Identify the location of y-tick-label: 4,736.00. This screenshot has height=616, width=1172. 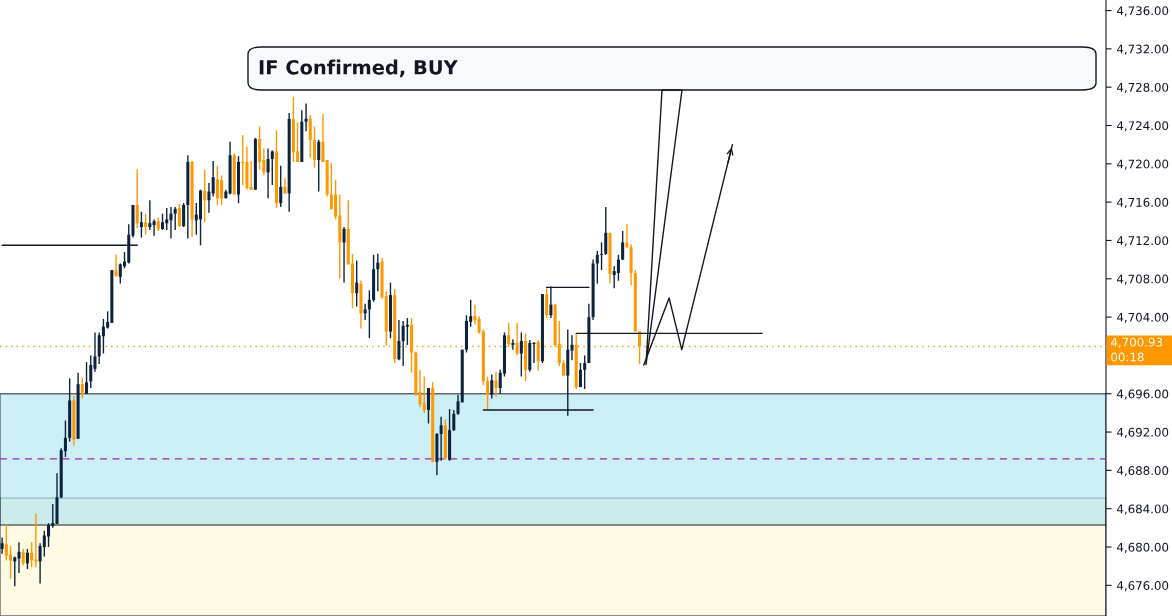
(1142, 11).